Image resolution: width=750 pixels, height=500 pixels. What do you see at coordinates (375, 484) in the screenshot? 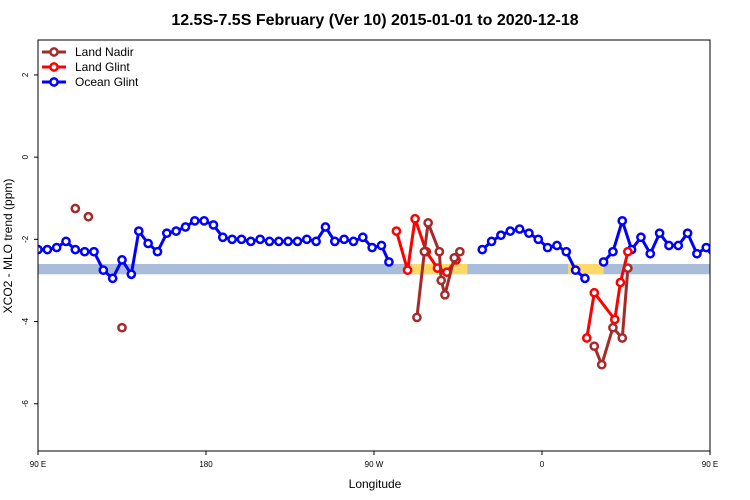
I see `x-axis-label: Longitude` at bounding box center [375, 484].